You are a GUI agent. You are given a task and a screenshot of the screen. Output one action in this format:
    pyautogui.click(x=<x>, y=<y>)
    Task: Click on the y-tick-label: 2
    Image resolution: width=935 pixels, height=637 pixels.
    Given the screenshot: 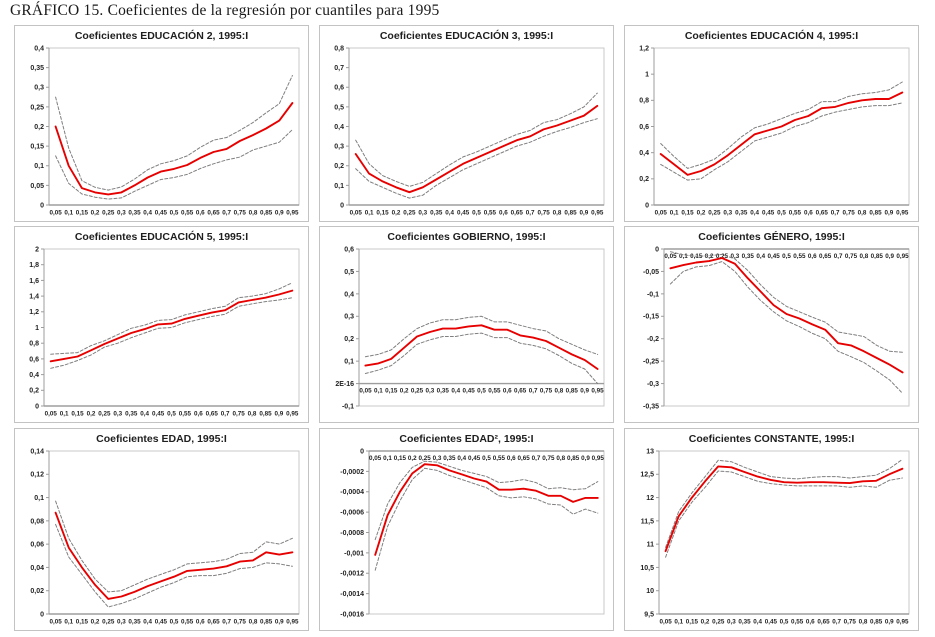 What is the action you would take?
    pyautogui.click(x=37, y=249)
    